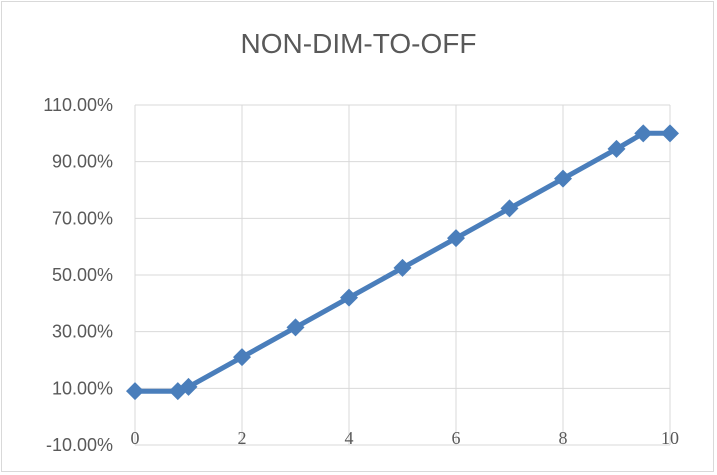 This screenshot has height=475, width=717. What do you see at coordinates (78, 105) in the screenshot?
I see `y-tick-label: 110.00%` at bounding box center [78, 105].